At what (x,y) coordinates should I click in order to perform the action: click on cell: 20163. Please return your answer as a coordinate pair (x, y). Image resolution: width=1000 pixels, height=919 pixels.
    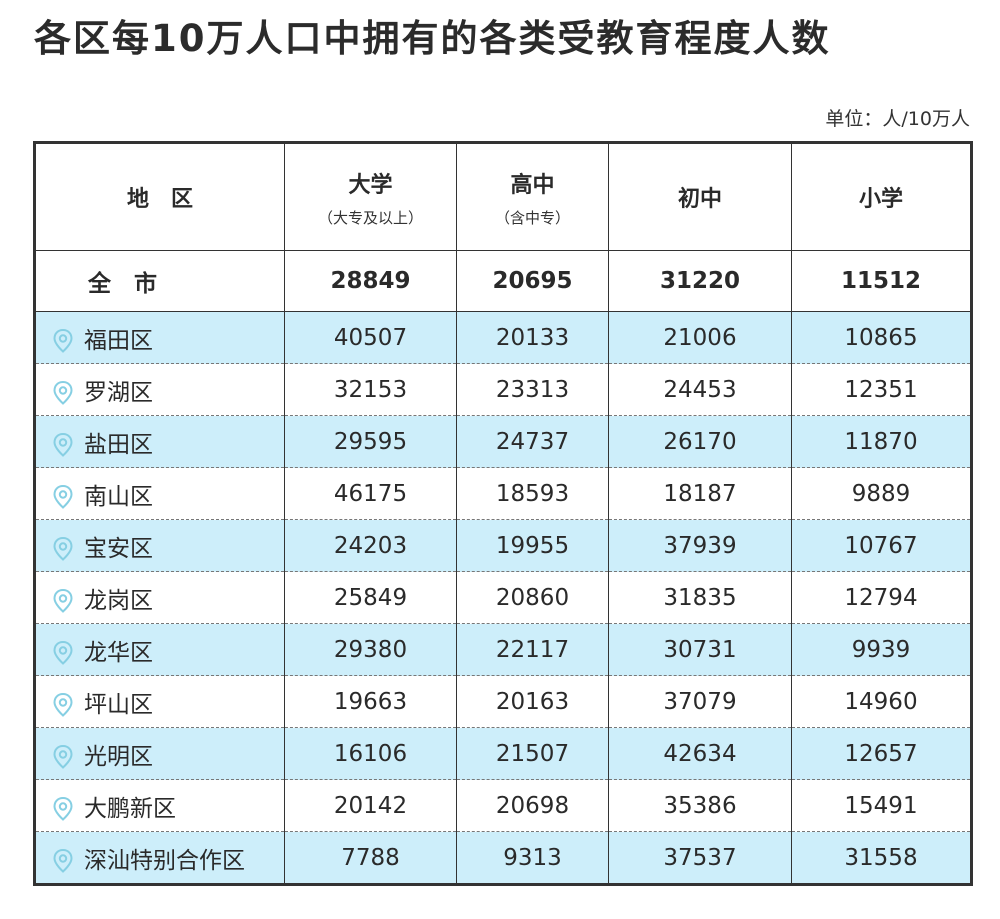
    Looking at the image, I should click on (532, 701).